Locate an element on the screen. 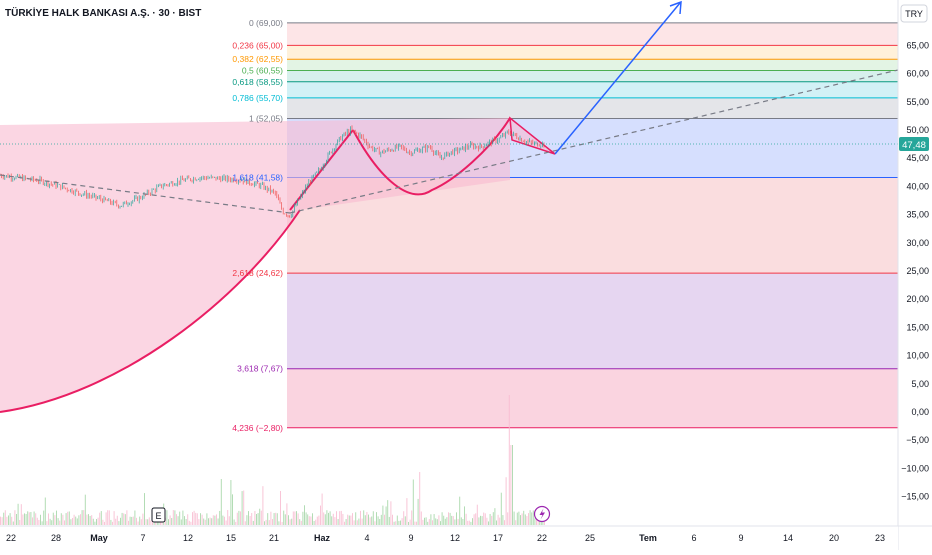  fib-label-0: 0 (69,00) is located at coordinates (266, 23).